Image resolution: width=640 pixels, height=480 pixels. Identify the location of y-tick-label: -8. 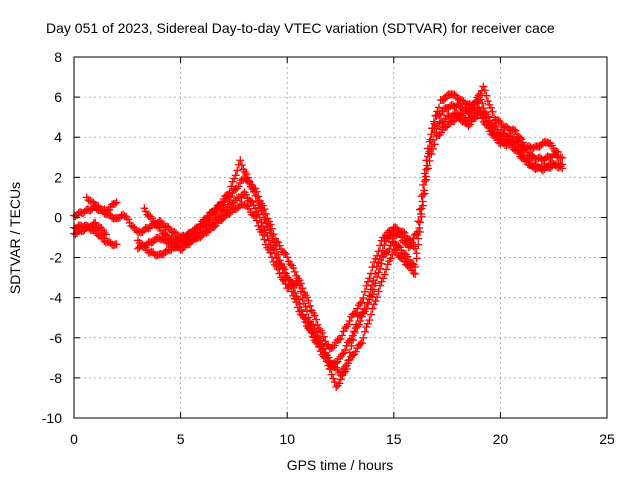
(56, 378).